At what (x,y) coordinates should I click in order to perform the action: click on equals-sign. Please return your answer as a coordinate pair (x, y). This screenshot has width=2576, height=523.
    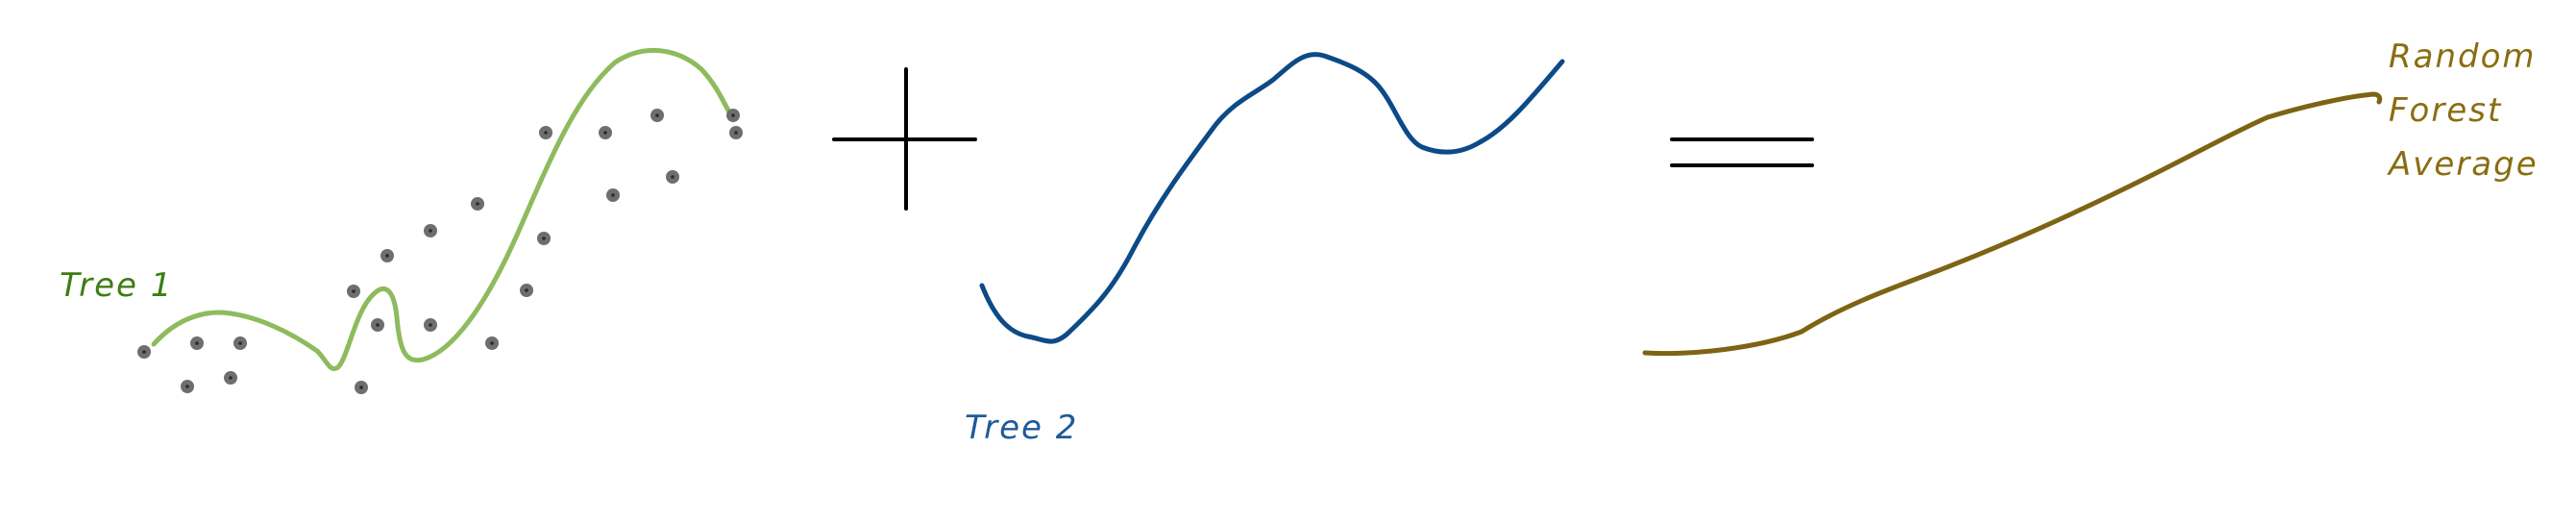
    Looking at the image, I should click on (1742, 152).